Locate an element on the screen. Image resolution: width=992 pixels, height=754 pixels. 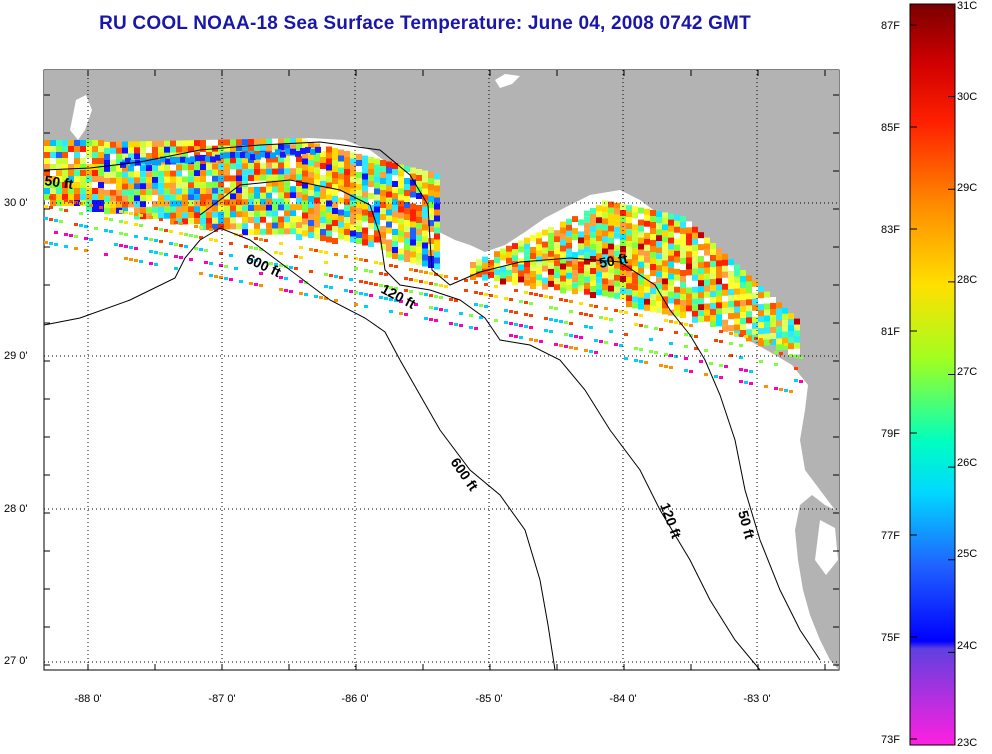
colorbar is located at coordinates (932, 374).